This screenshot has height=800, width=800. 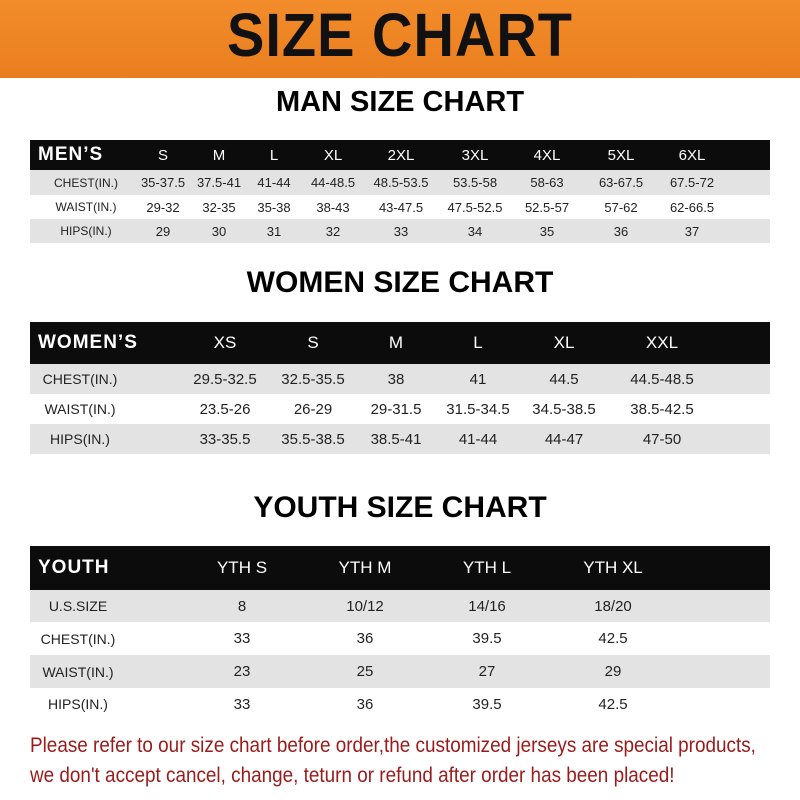 What do you see at coordinates (225, 379) in the screenshot?
I see `table-cell: 29.5-32.5` at bounding box center [225, 379].